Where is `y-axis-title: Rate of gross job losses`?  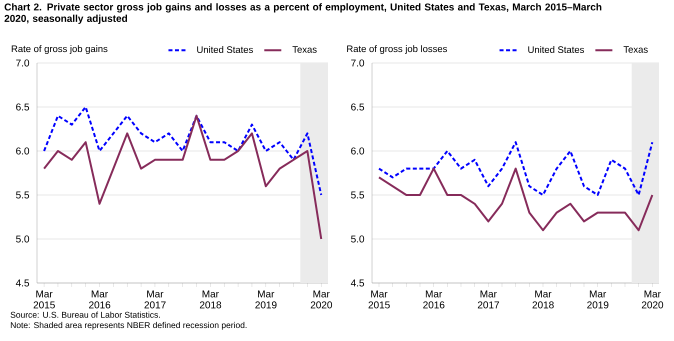
y-axis-title: Rate of gross job losses is located at coordinates (397, 49).